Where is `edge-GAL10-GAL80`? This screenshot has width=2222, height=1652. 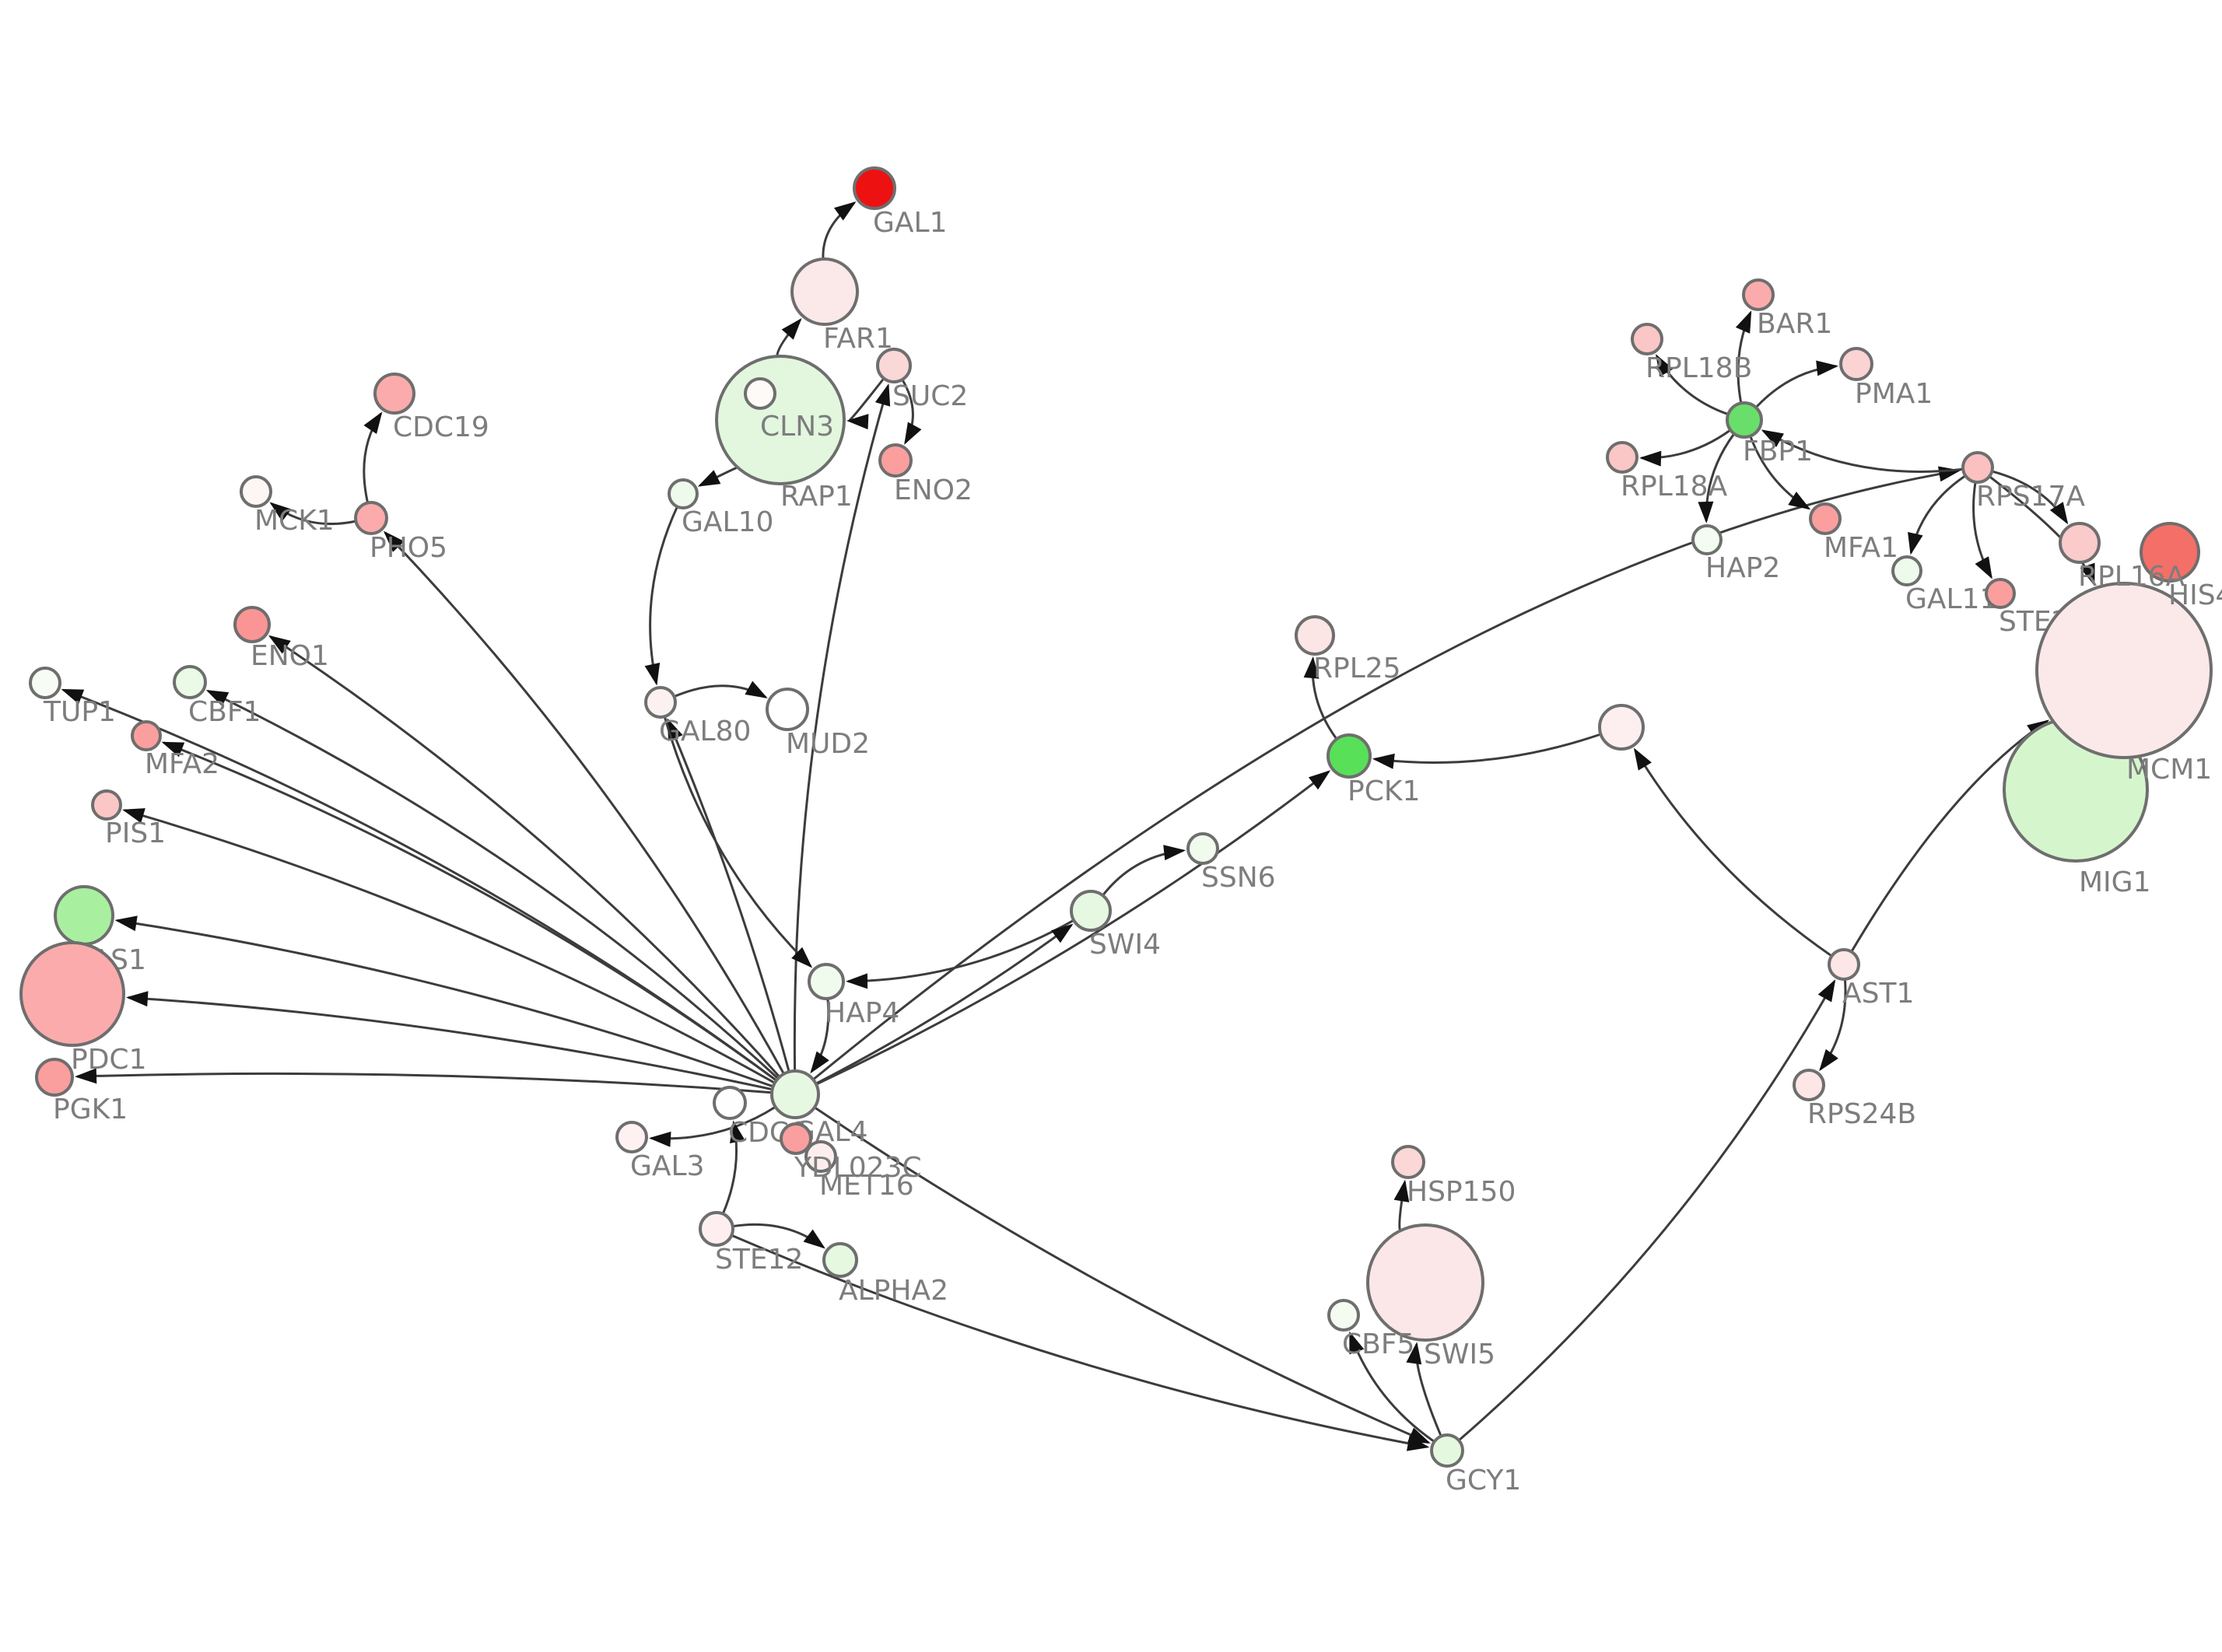 edge-GAL10-GAL80 is located at coordinates (661, 596).